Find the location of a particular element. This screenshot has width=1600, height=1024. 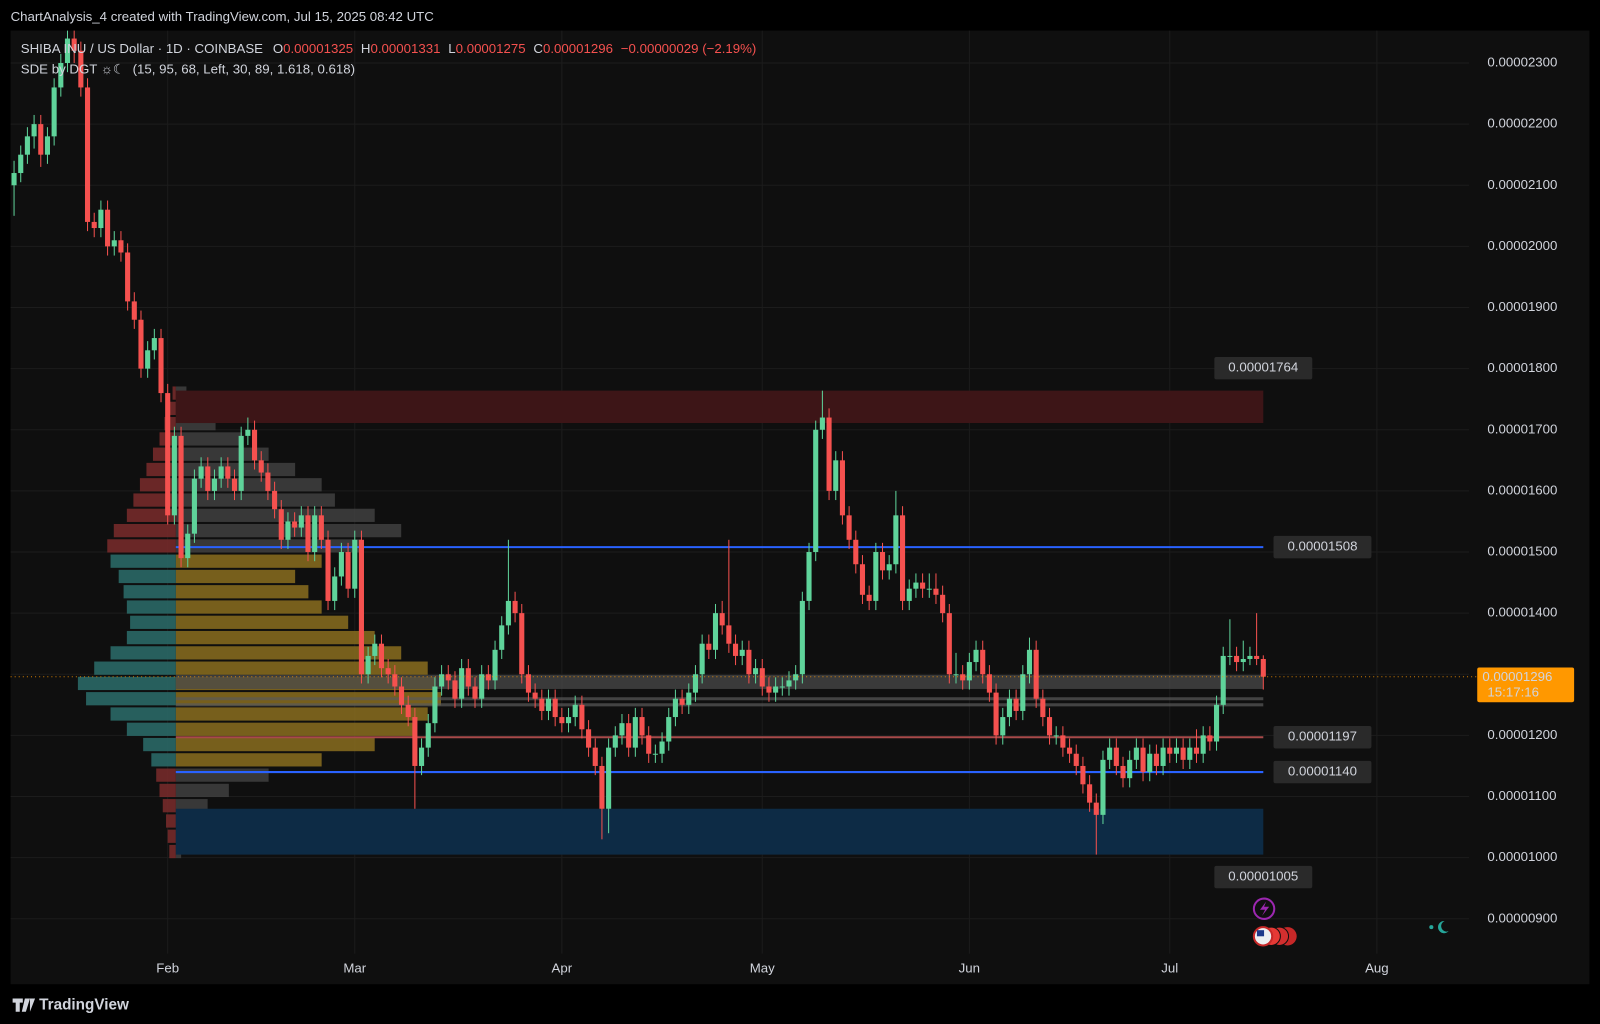

event-icon is located at coordinates (1264, 908).